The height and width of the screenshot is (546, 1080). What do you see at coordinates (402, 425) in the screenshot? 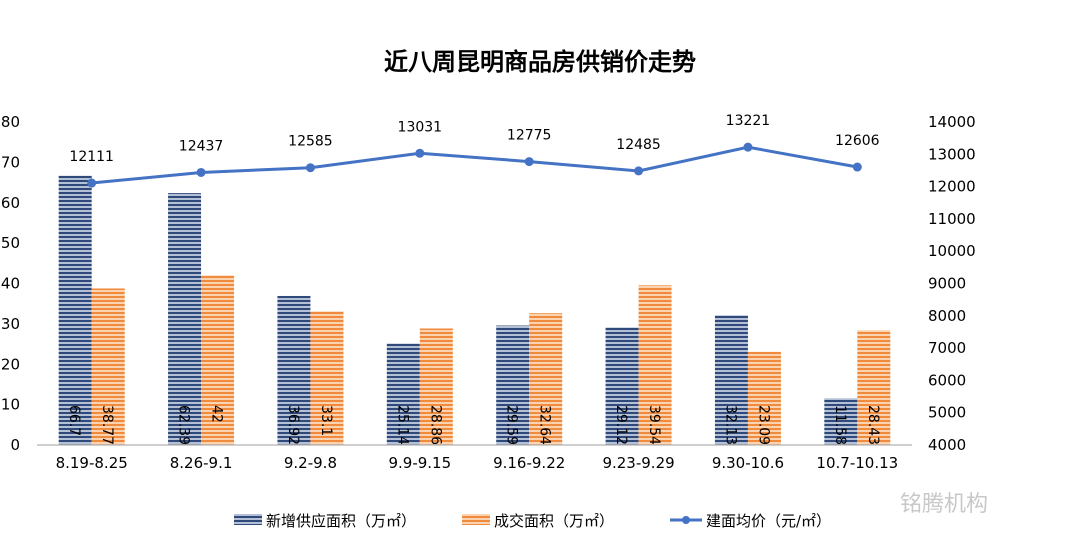
I see `bar-data-label: 25.14` at bounding box center [402, 425].